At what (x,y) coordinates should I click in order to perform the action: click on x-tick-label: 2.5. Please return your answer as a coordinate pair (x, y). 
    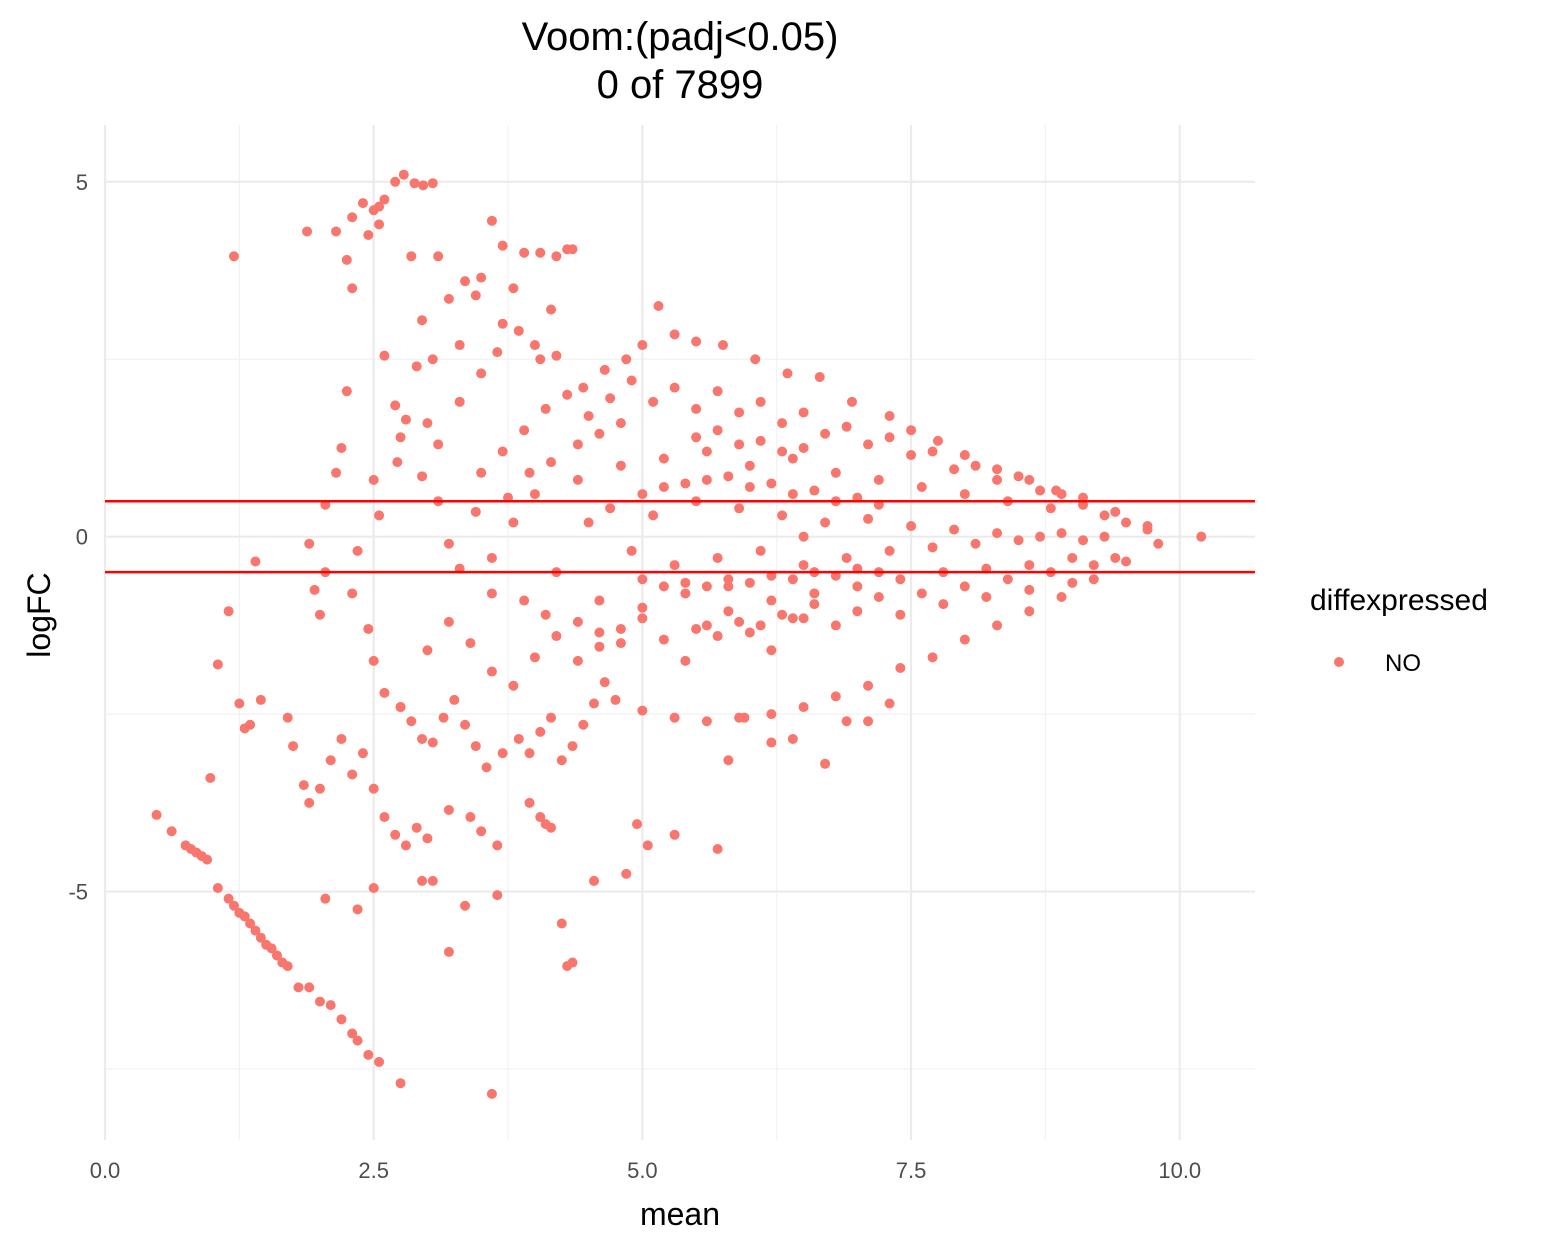
    Looking at the image, I should click on (373, 1170).